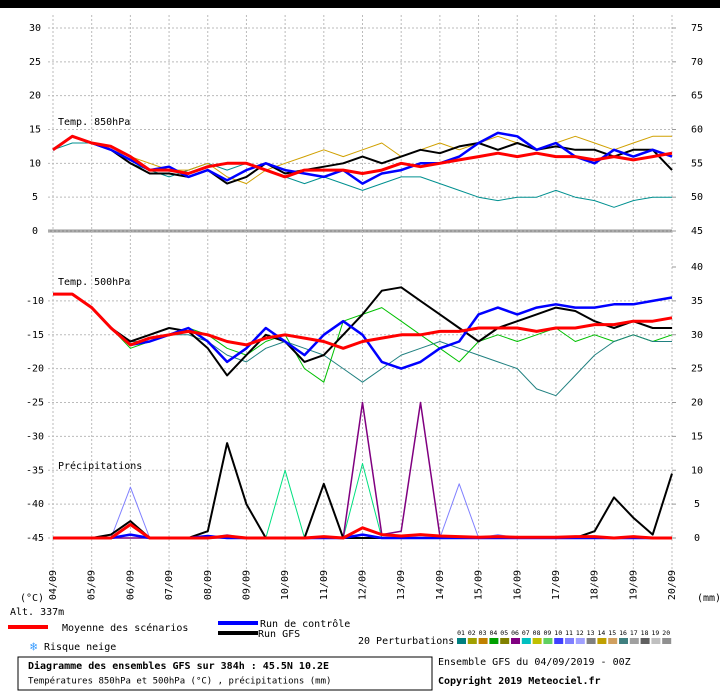  Describe the element at coordinates (35, 369) in the screenshot. I see `y-tick-label: -20` at that location.